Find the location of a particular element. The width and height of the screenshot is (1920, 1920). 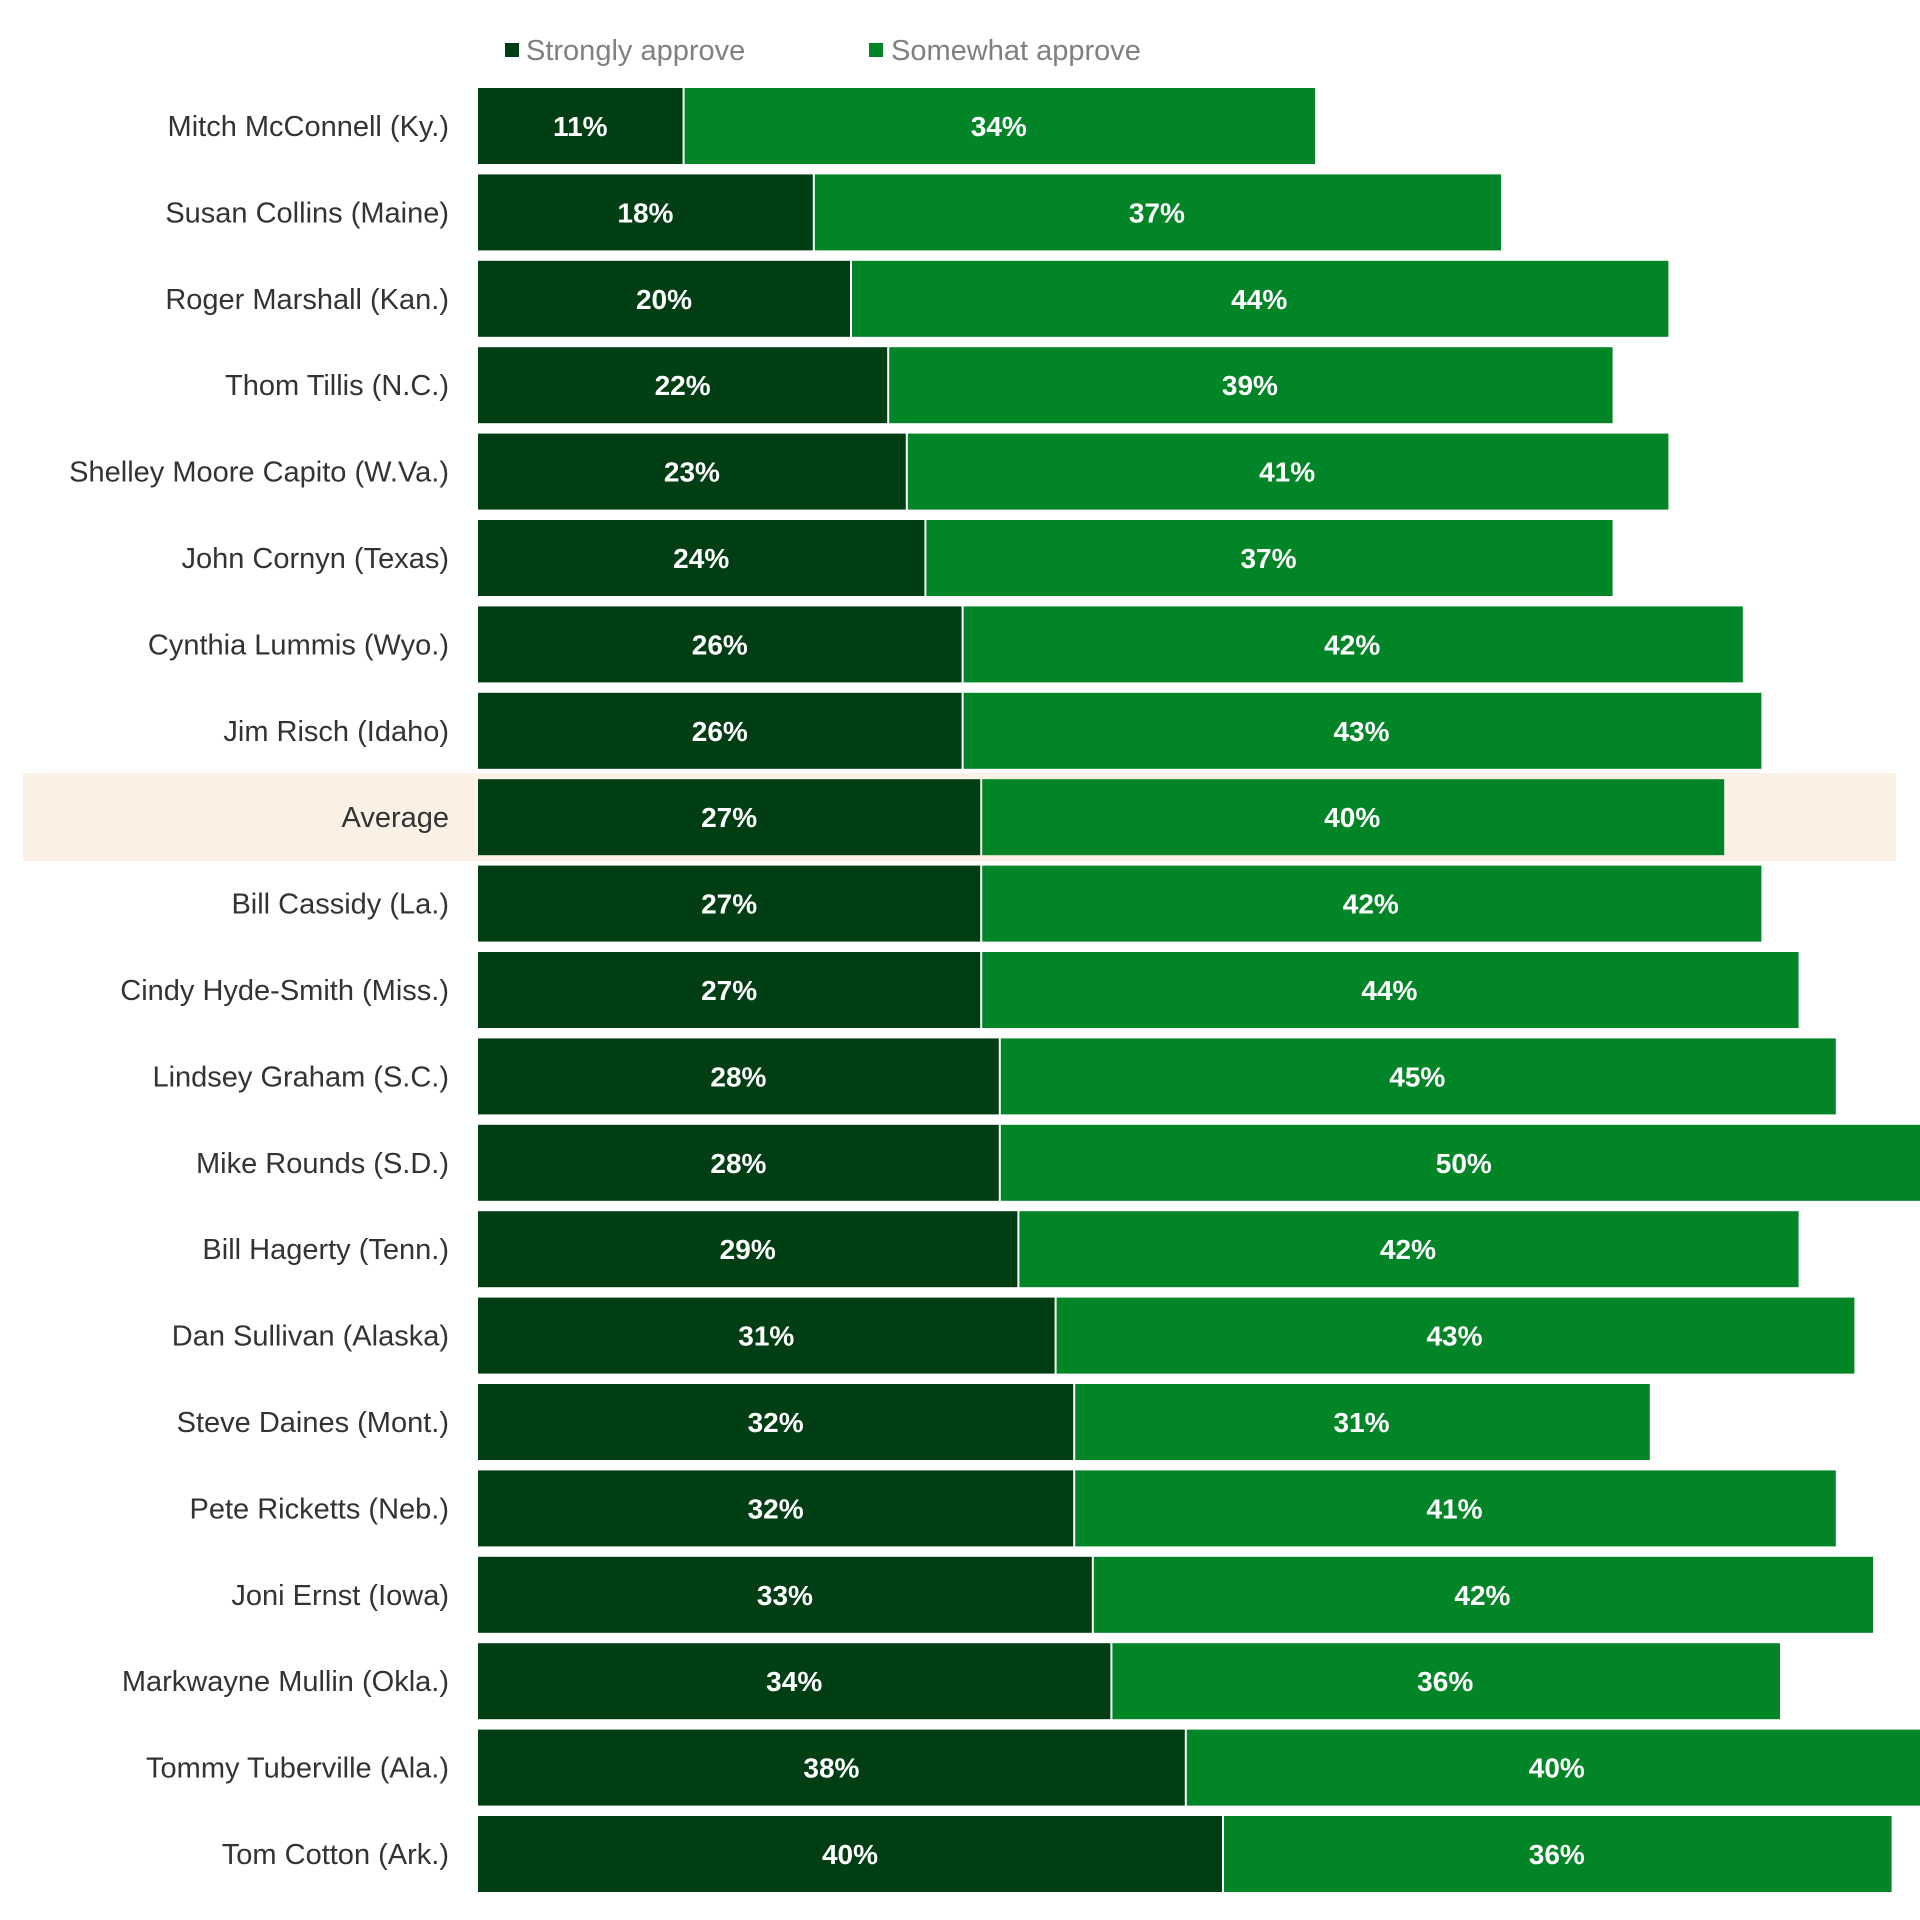

category-label: Bill Cassidy (La.) is located at coordinates (340, 905).